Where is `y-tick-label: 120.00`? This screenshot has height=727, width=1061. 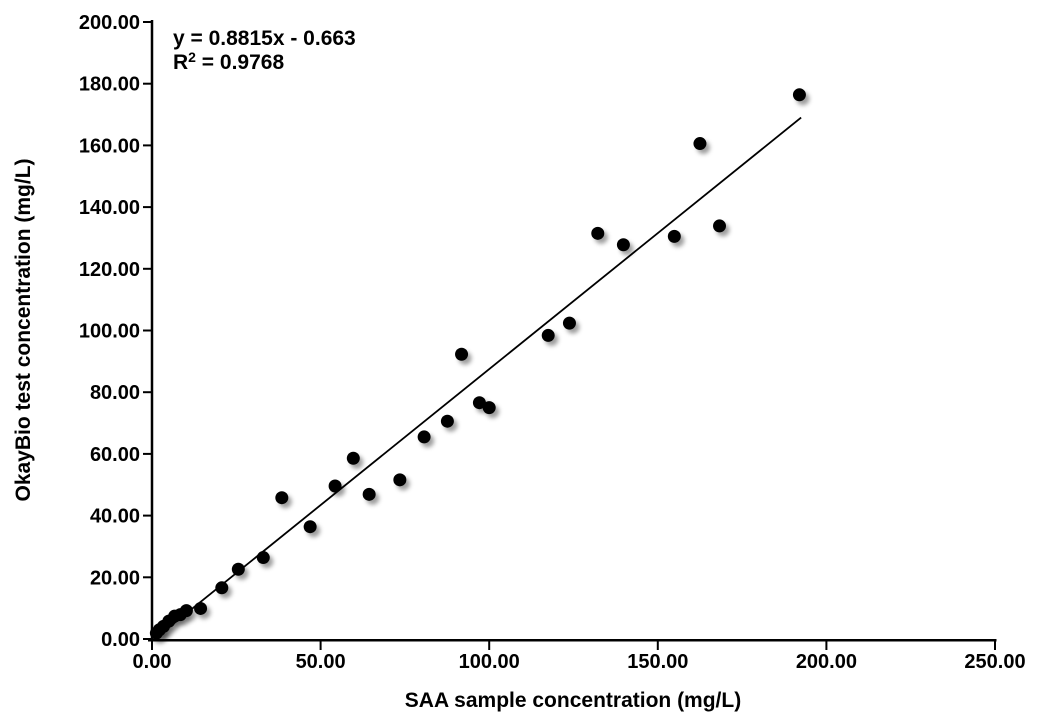
y-tick-label: 120.00 is located at coordinates (109, 270).